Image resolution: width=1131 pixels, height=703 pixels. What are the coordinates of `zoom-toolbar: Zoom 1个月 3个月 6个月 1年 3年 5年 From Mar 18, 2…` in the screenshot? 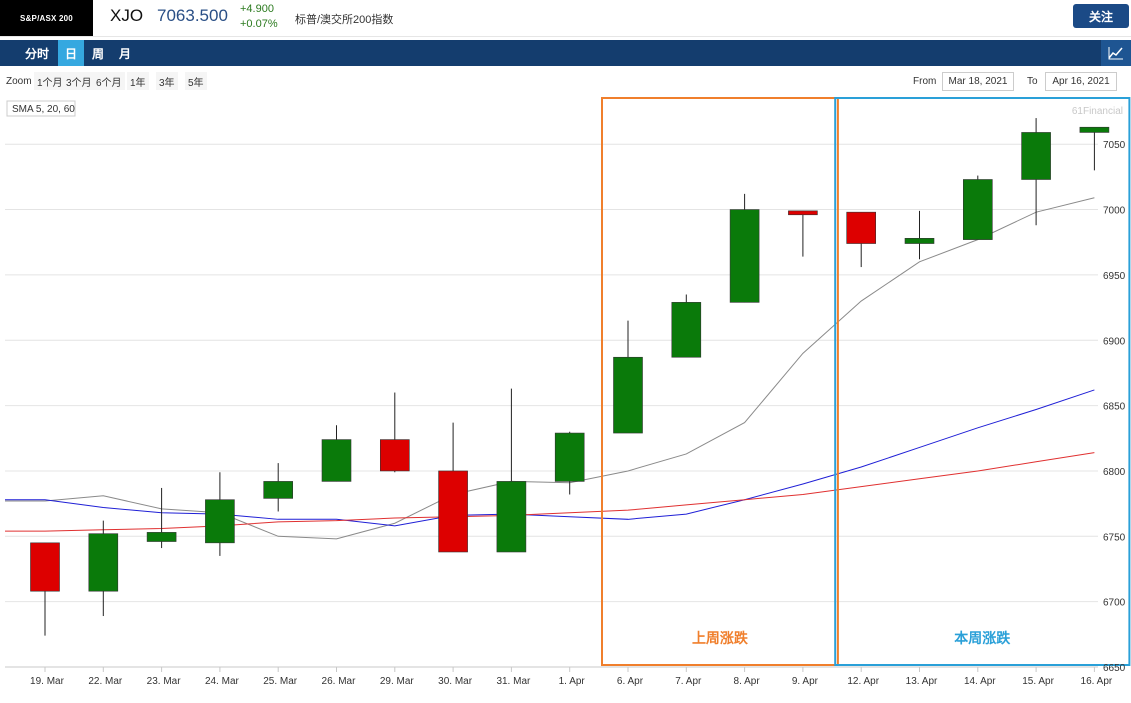 It's located at (565, 82).